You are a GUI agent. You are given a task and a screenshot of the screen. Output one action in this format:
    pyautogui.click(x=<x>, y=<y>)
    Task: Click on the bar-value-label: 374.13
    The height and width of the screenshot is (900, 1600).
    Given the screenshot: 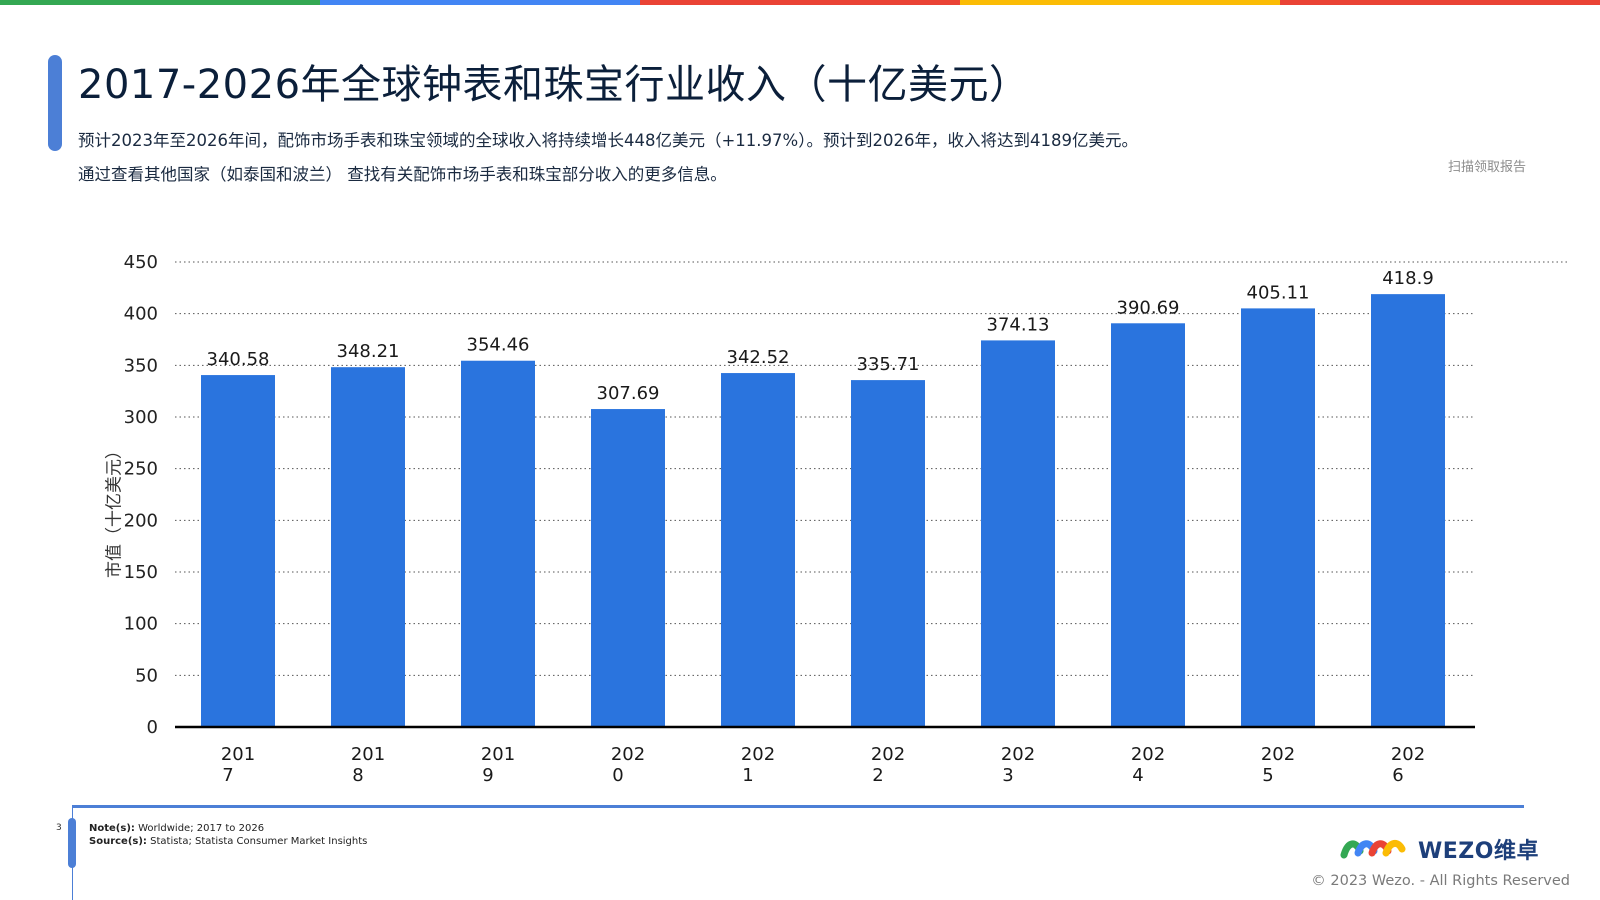 What is the action you would take?
    pyautogui.click(x=1018, y=324)
    